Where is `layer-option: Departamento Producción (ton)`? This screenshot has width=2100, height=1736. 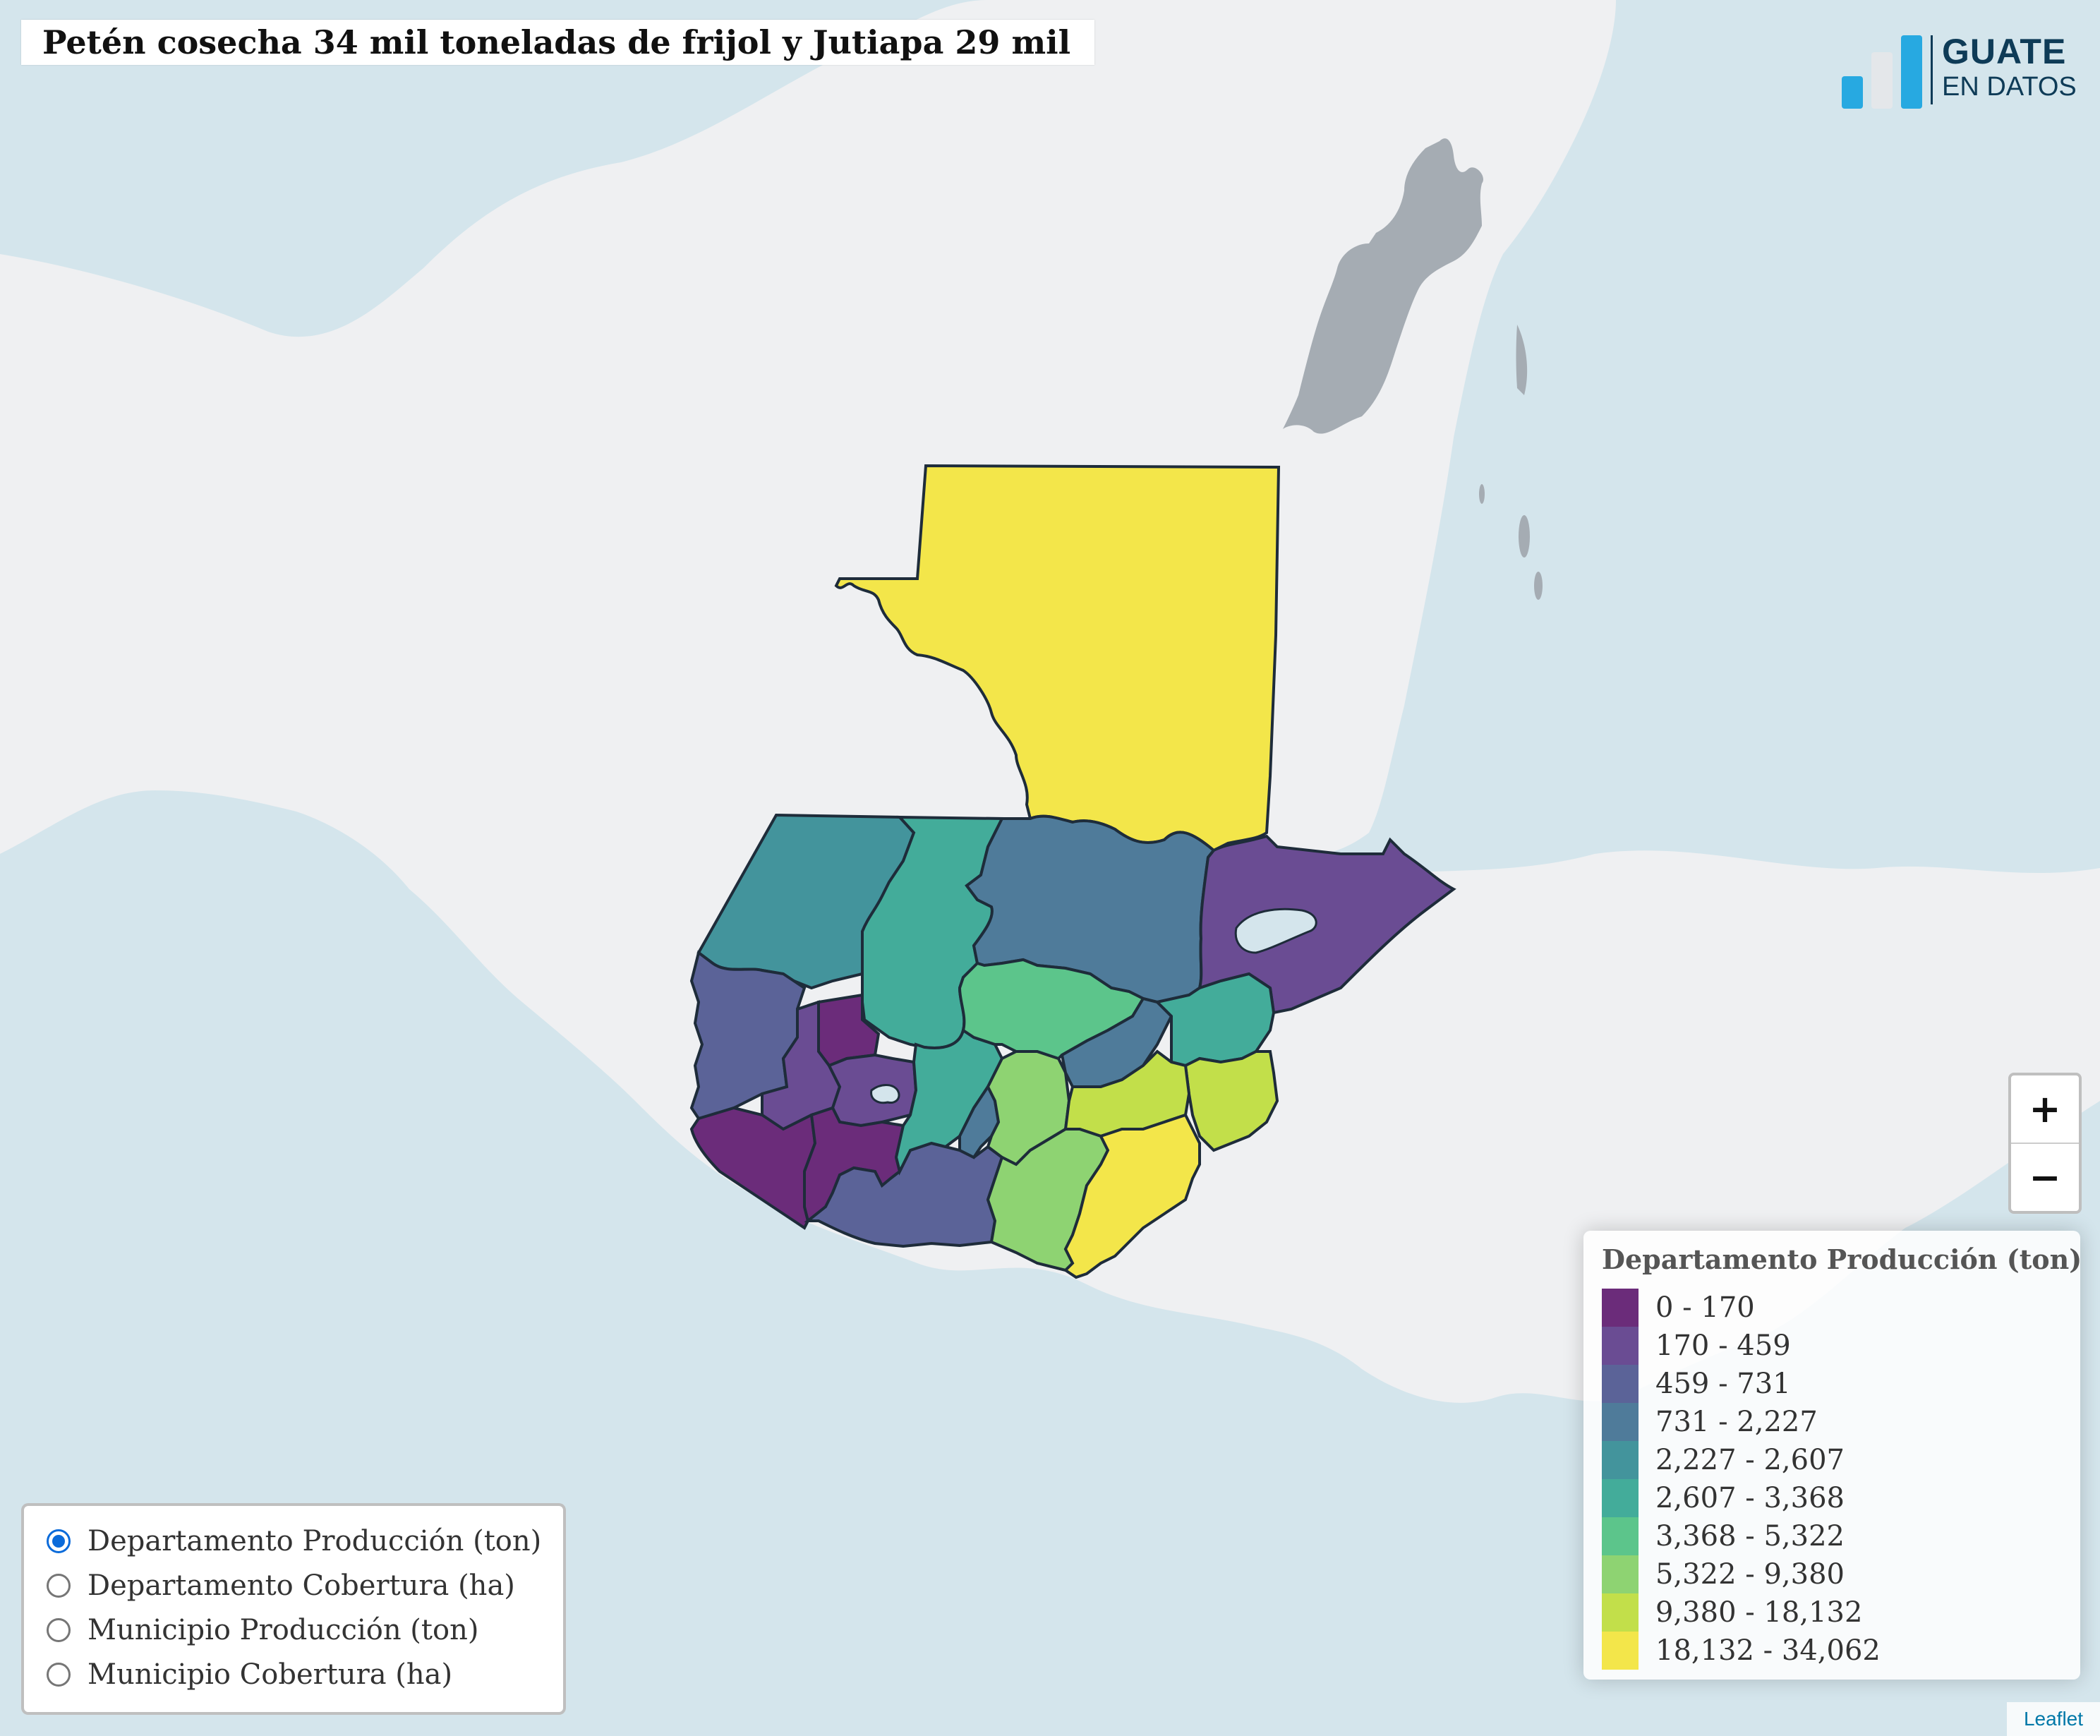 layer-option: Departamento Producción (ton) is located at coordinates (294, 1541).